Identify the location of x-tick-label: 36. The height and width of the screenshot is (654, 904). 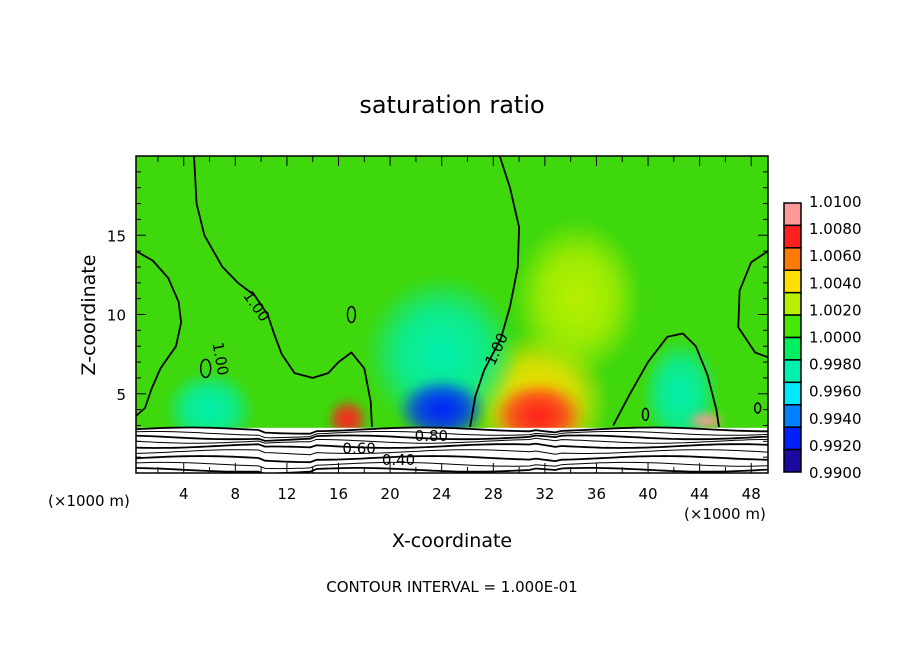
(596, 494).